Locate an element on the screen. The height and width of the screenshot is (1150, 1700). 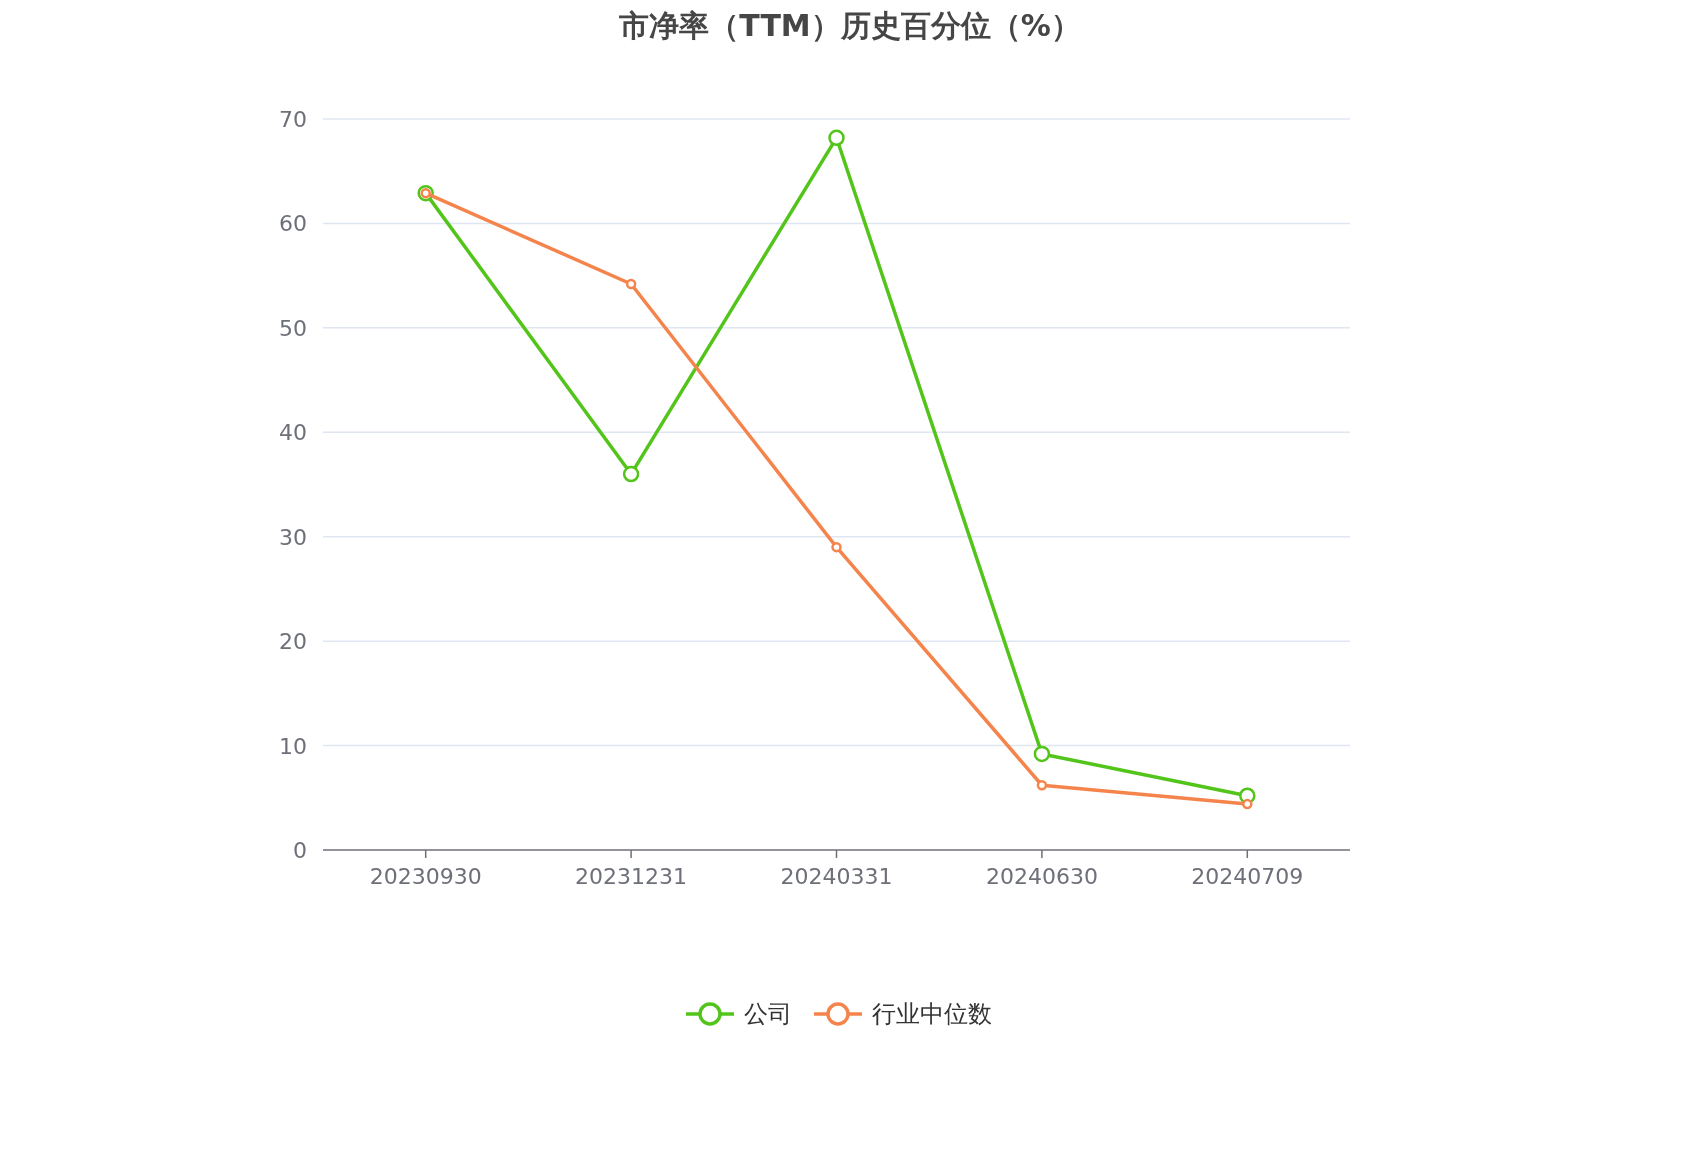
y-tick-label: 10 is located at coordinates (293, 746).